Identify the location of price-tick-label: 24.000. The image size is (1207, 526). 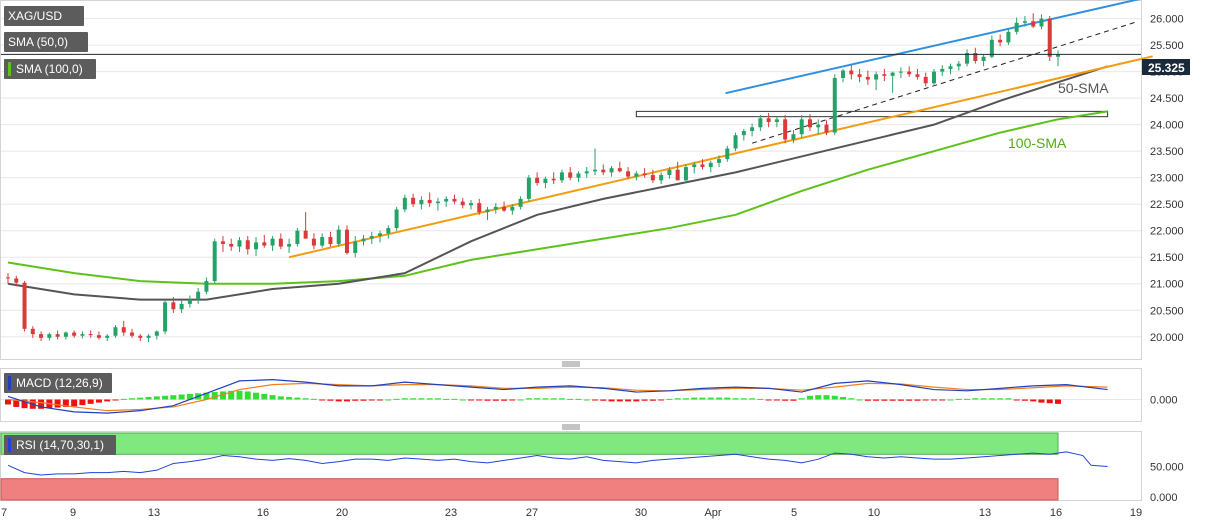
(1167, 126).